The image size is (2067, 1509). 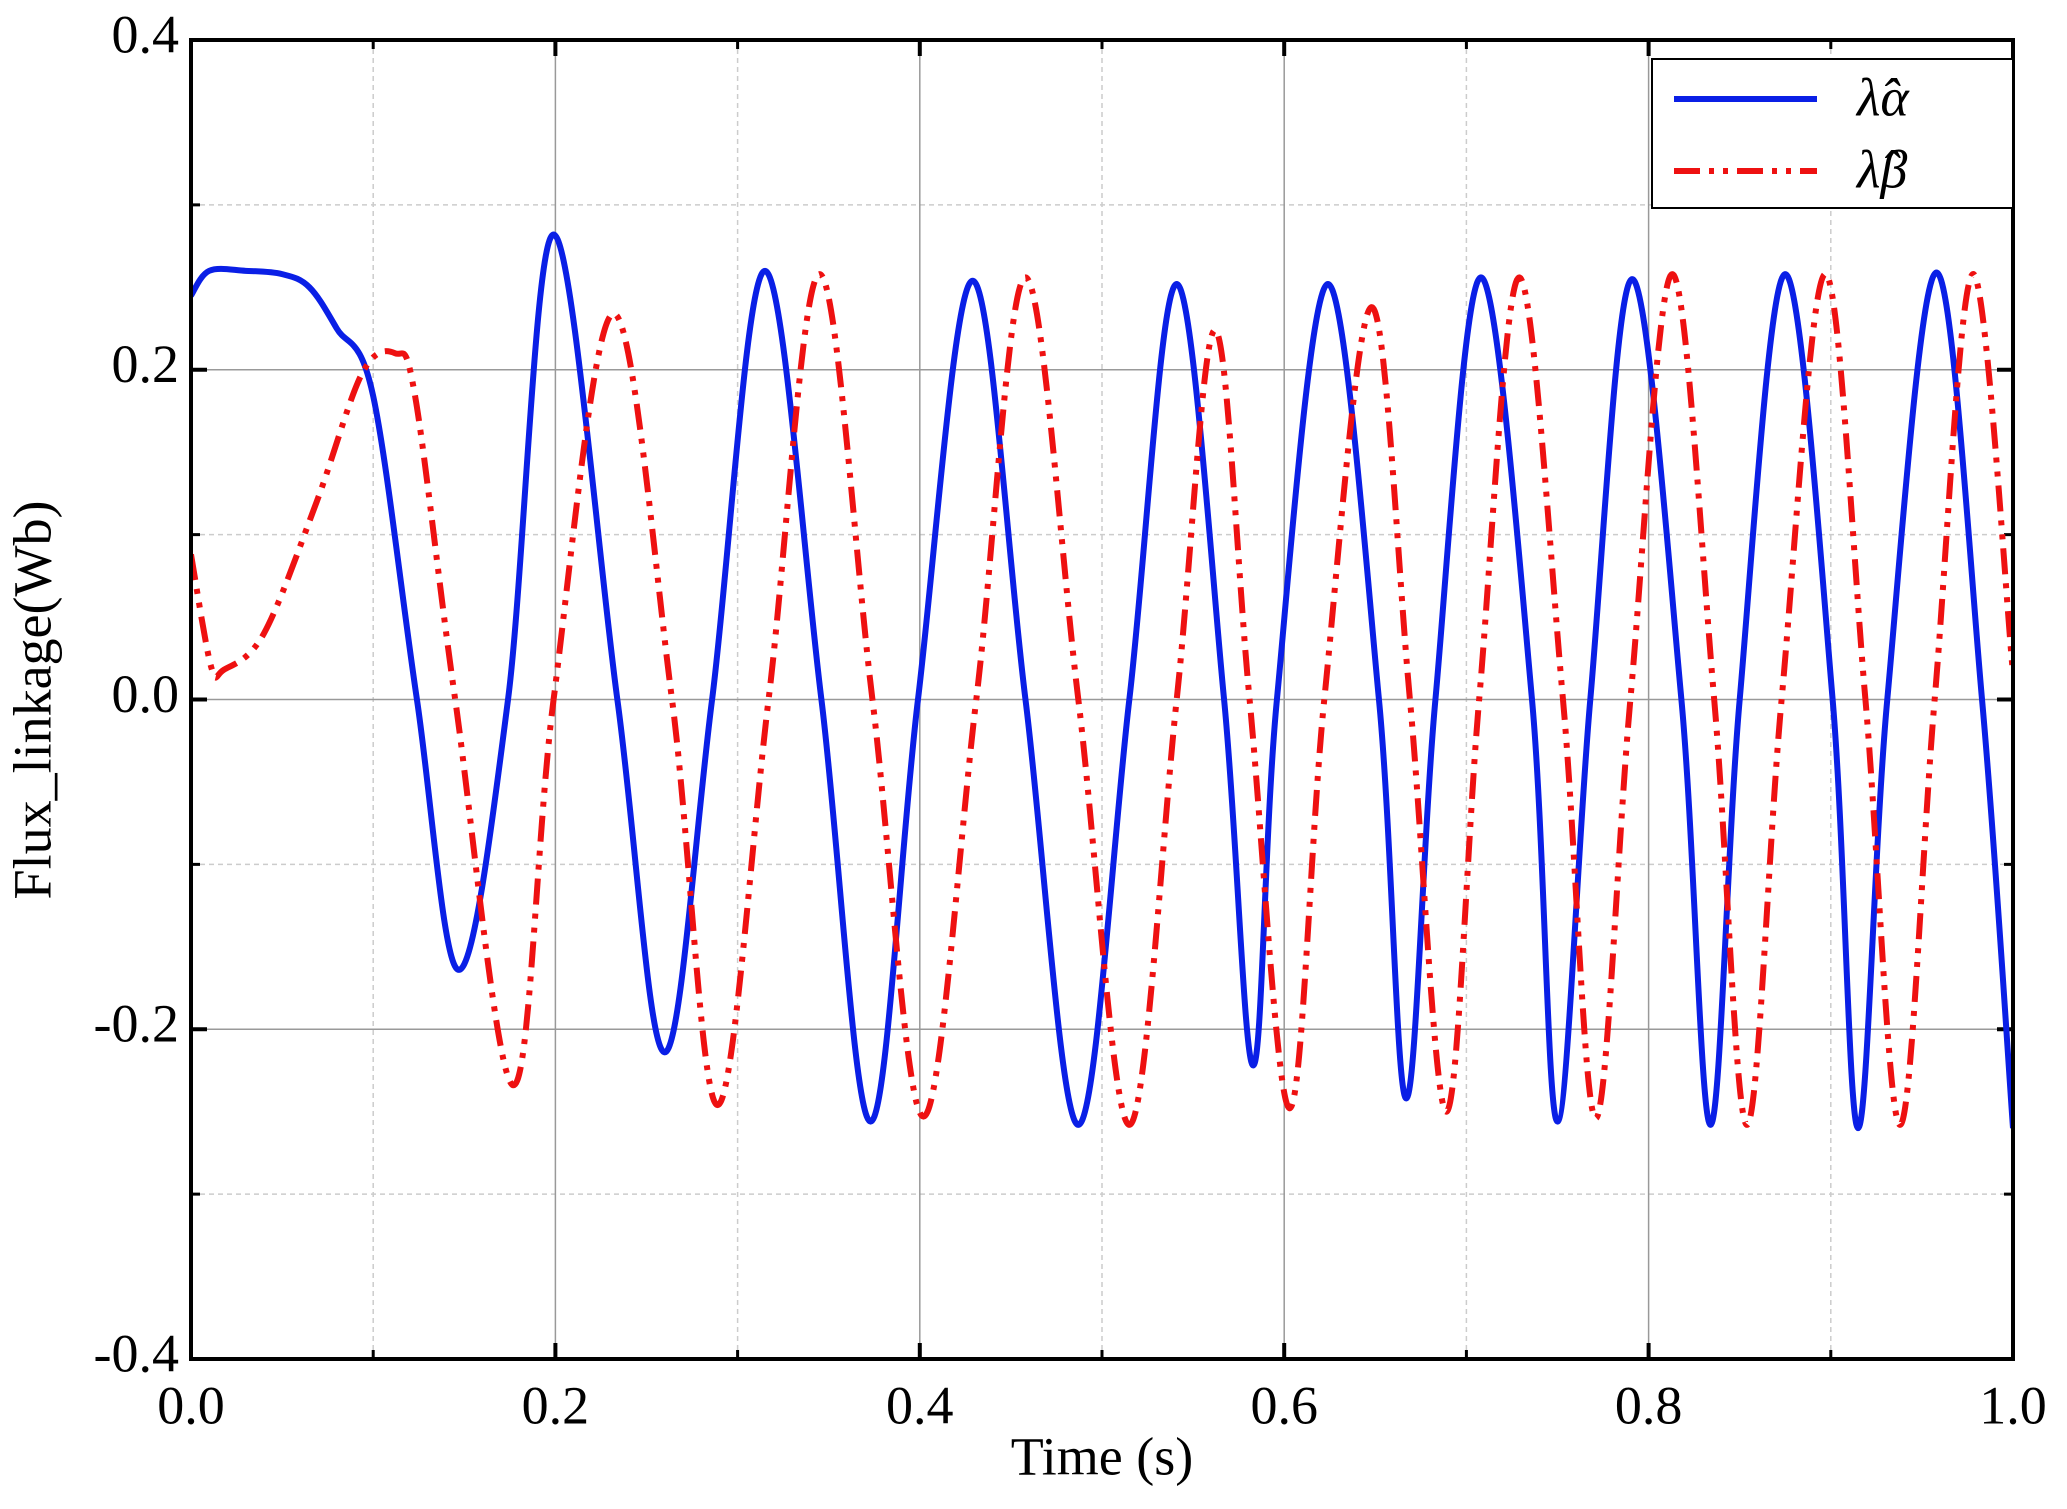 What do you see at coordinates (146, 694) in the screenshot?
I see `y-tick-label: 0.0` at bounding box center [146, 694].